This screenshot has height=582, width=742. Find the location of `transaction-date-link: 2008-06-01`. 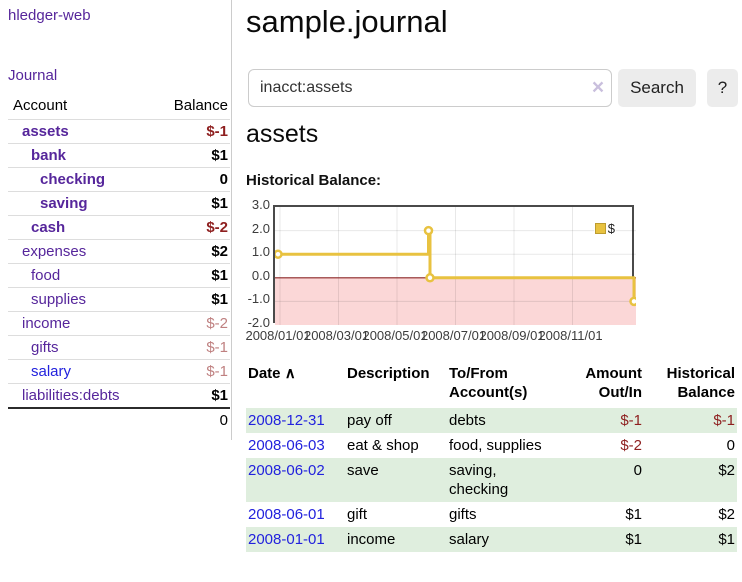

transaction-date-link: 2008-06-01 is located at coordinates (286, 514).